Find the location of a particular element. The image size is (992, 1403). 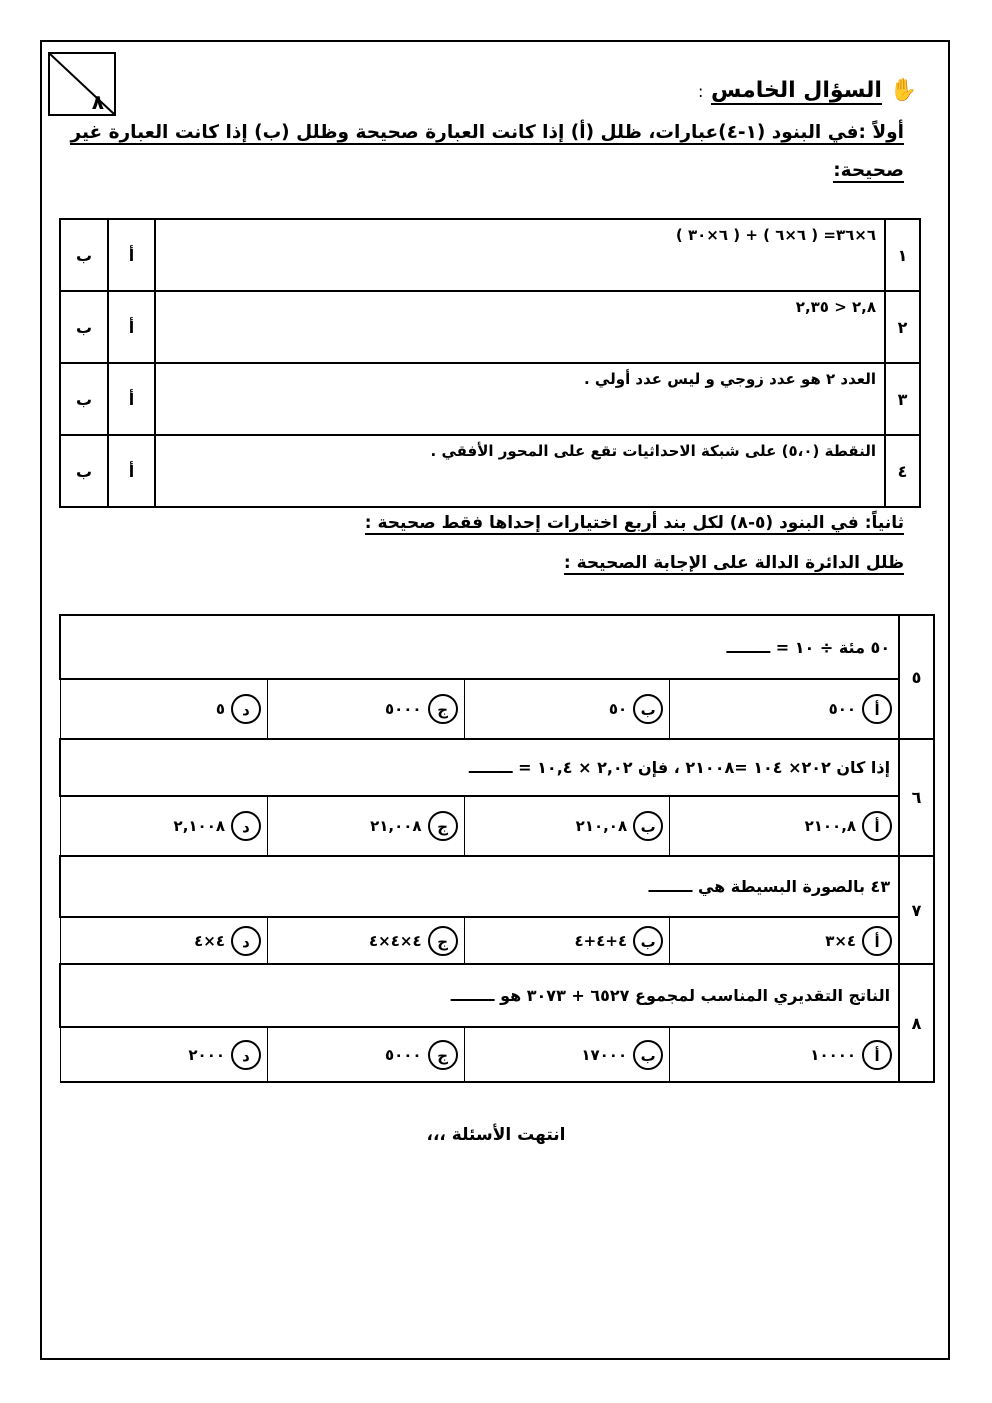

part1-instruction-line2: صحيحة: is located at coordinates (868, 171).